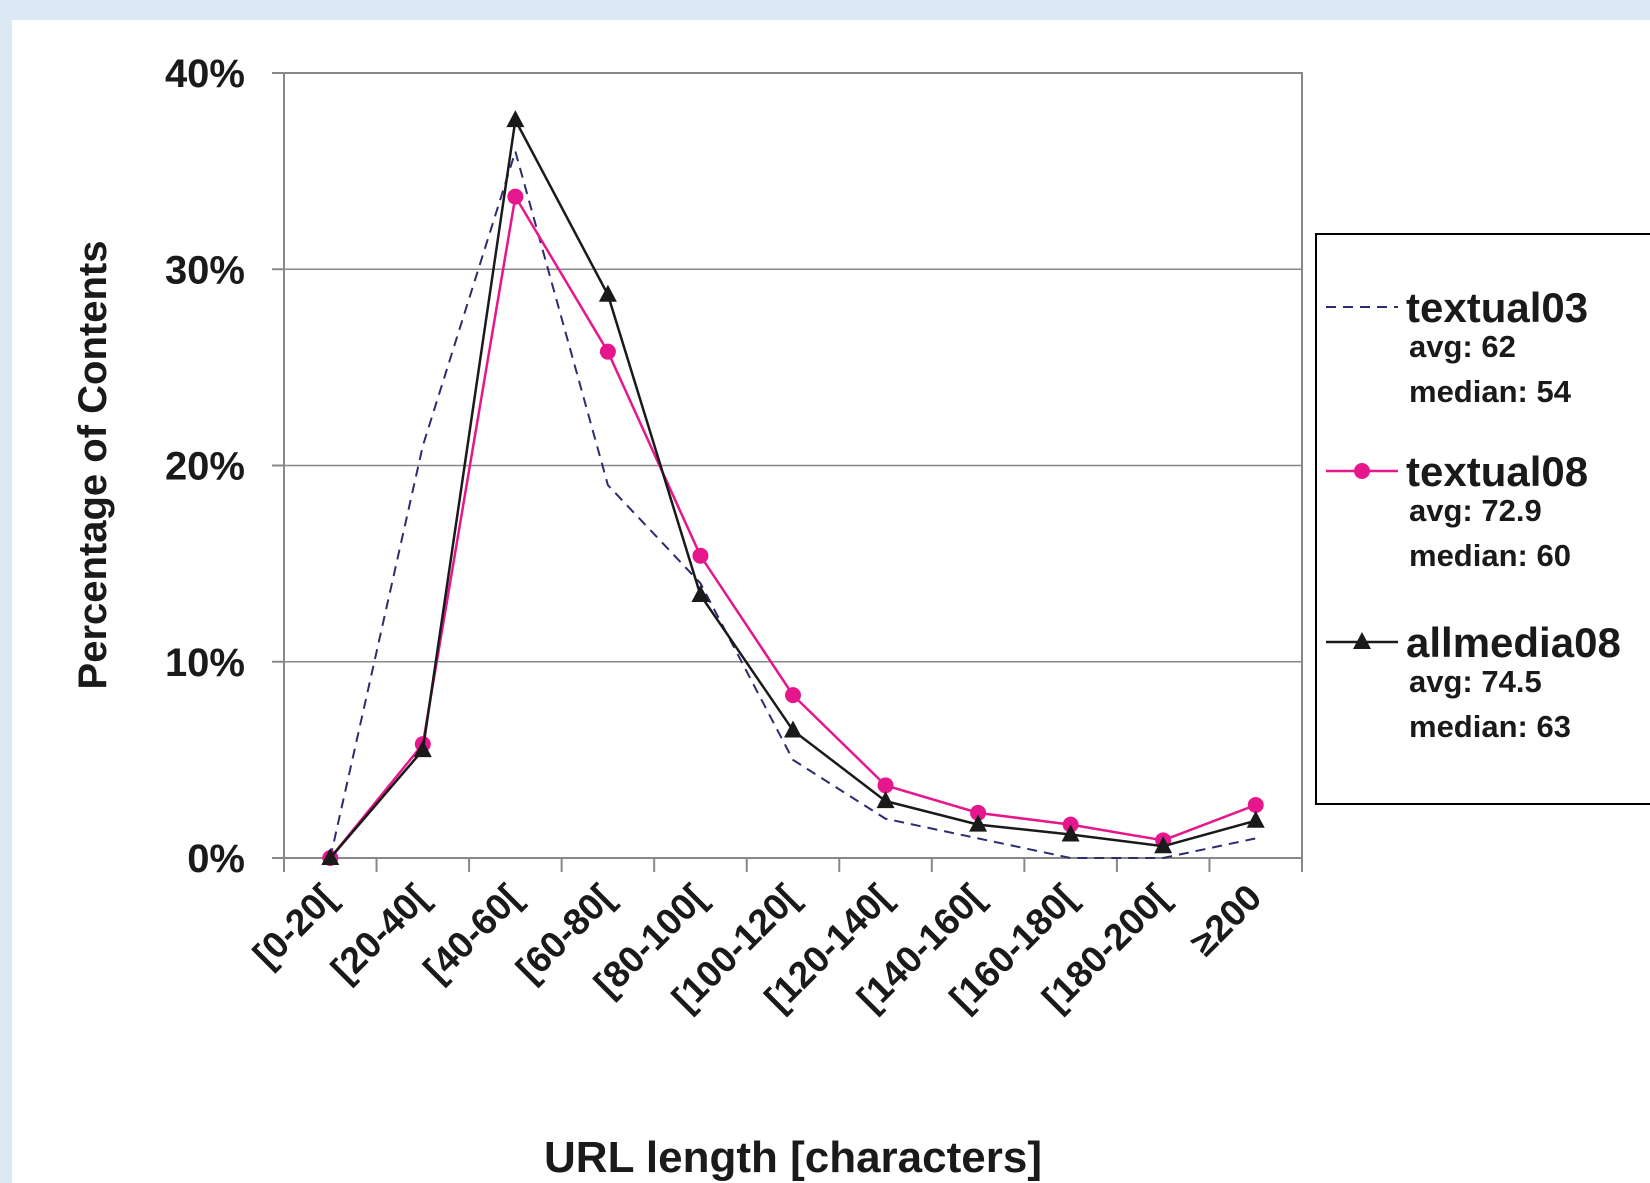 This screenshot has width=1650, height=1183. I want to click on legend-median: median: 63, so click(1490, 726).